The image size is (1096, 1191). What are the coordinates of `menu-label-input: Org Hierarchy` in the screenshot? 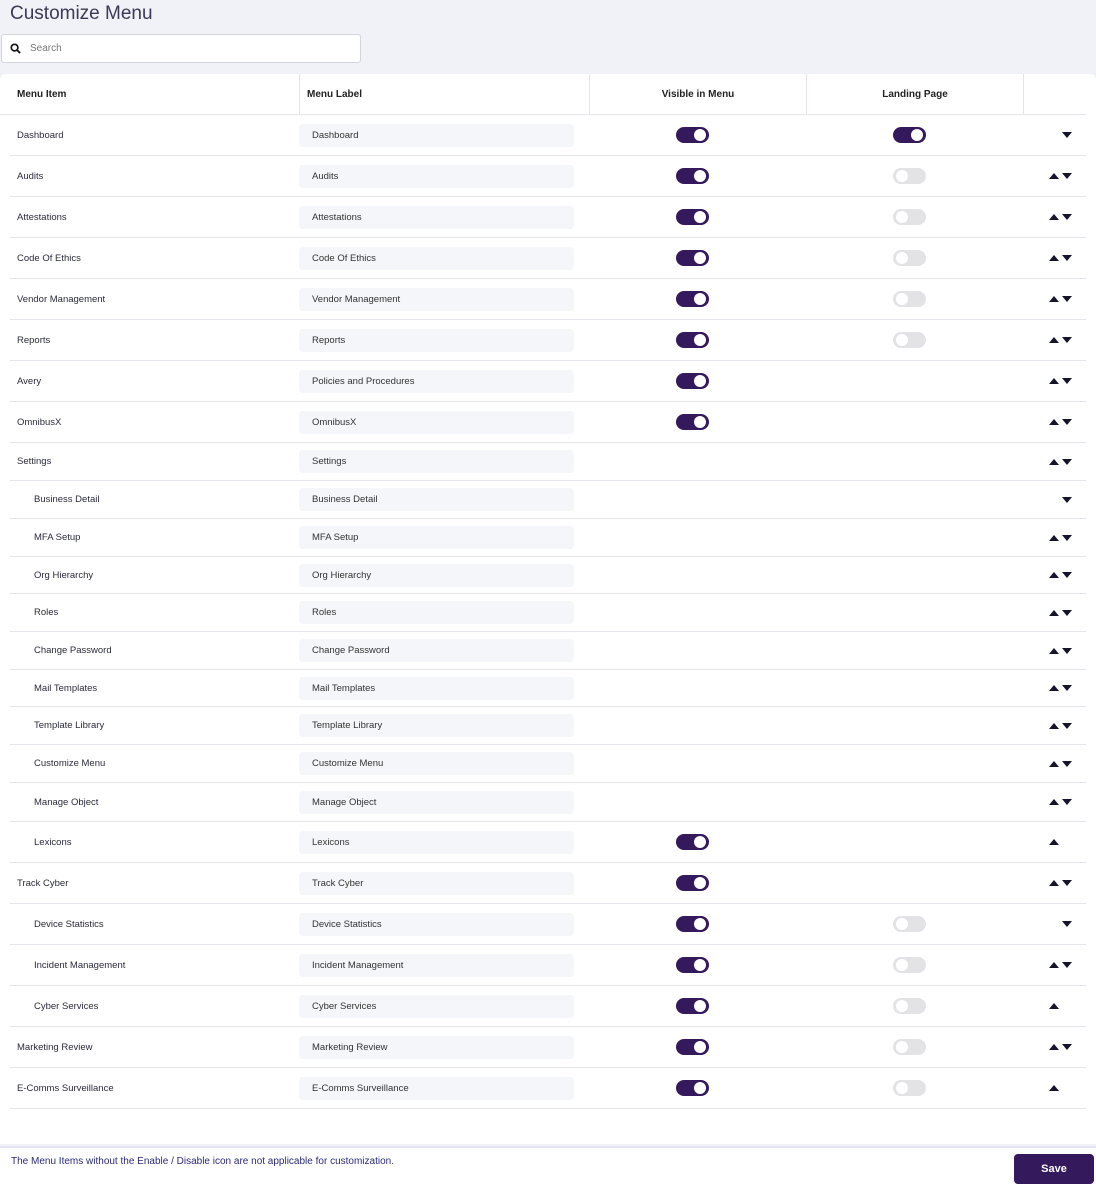 It's located at (436, 575).